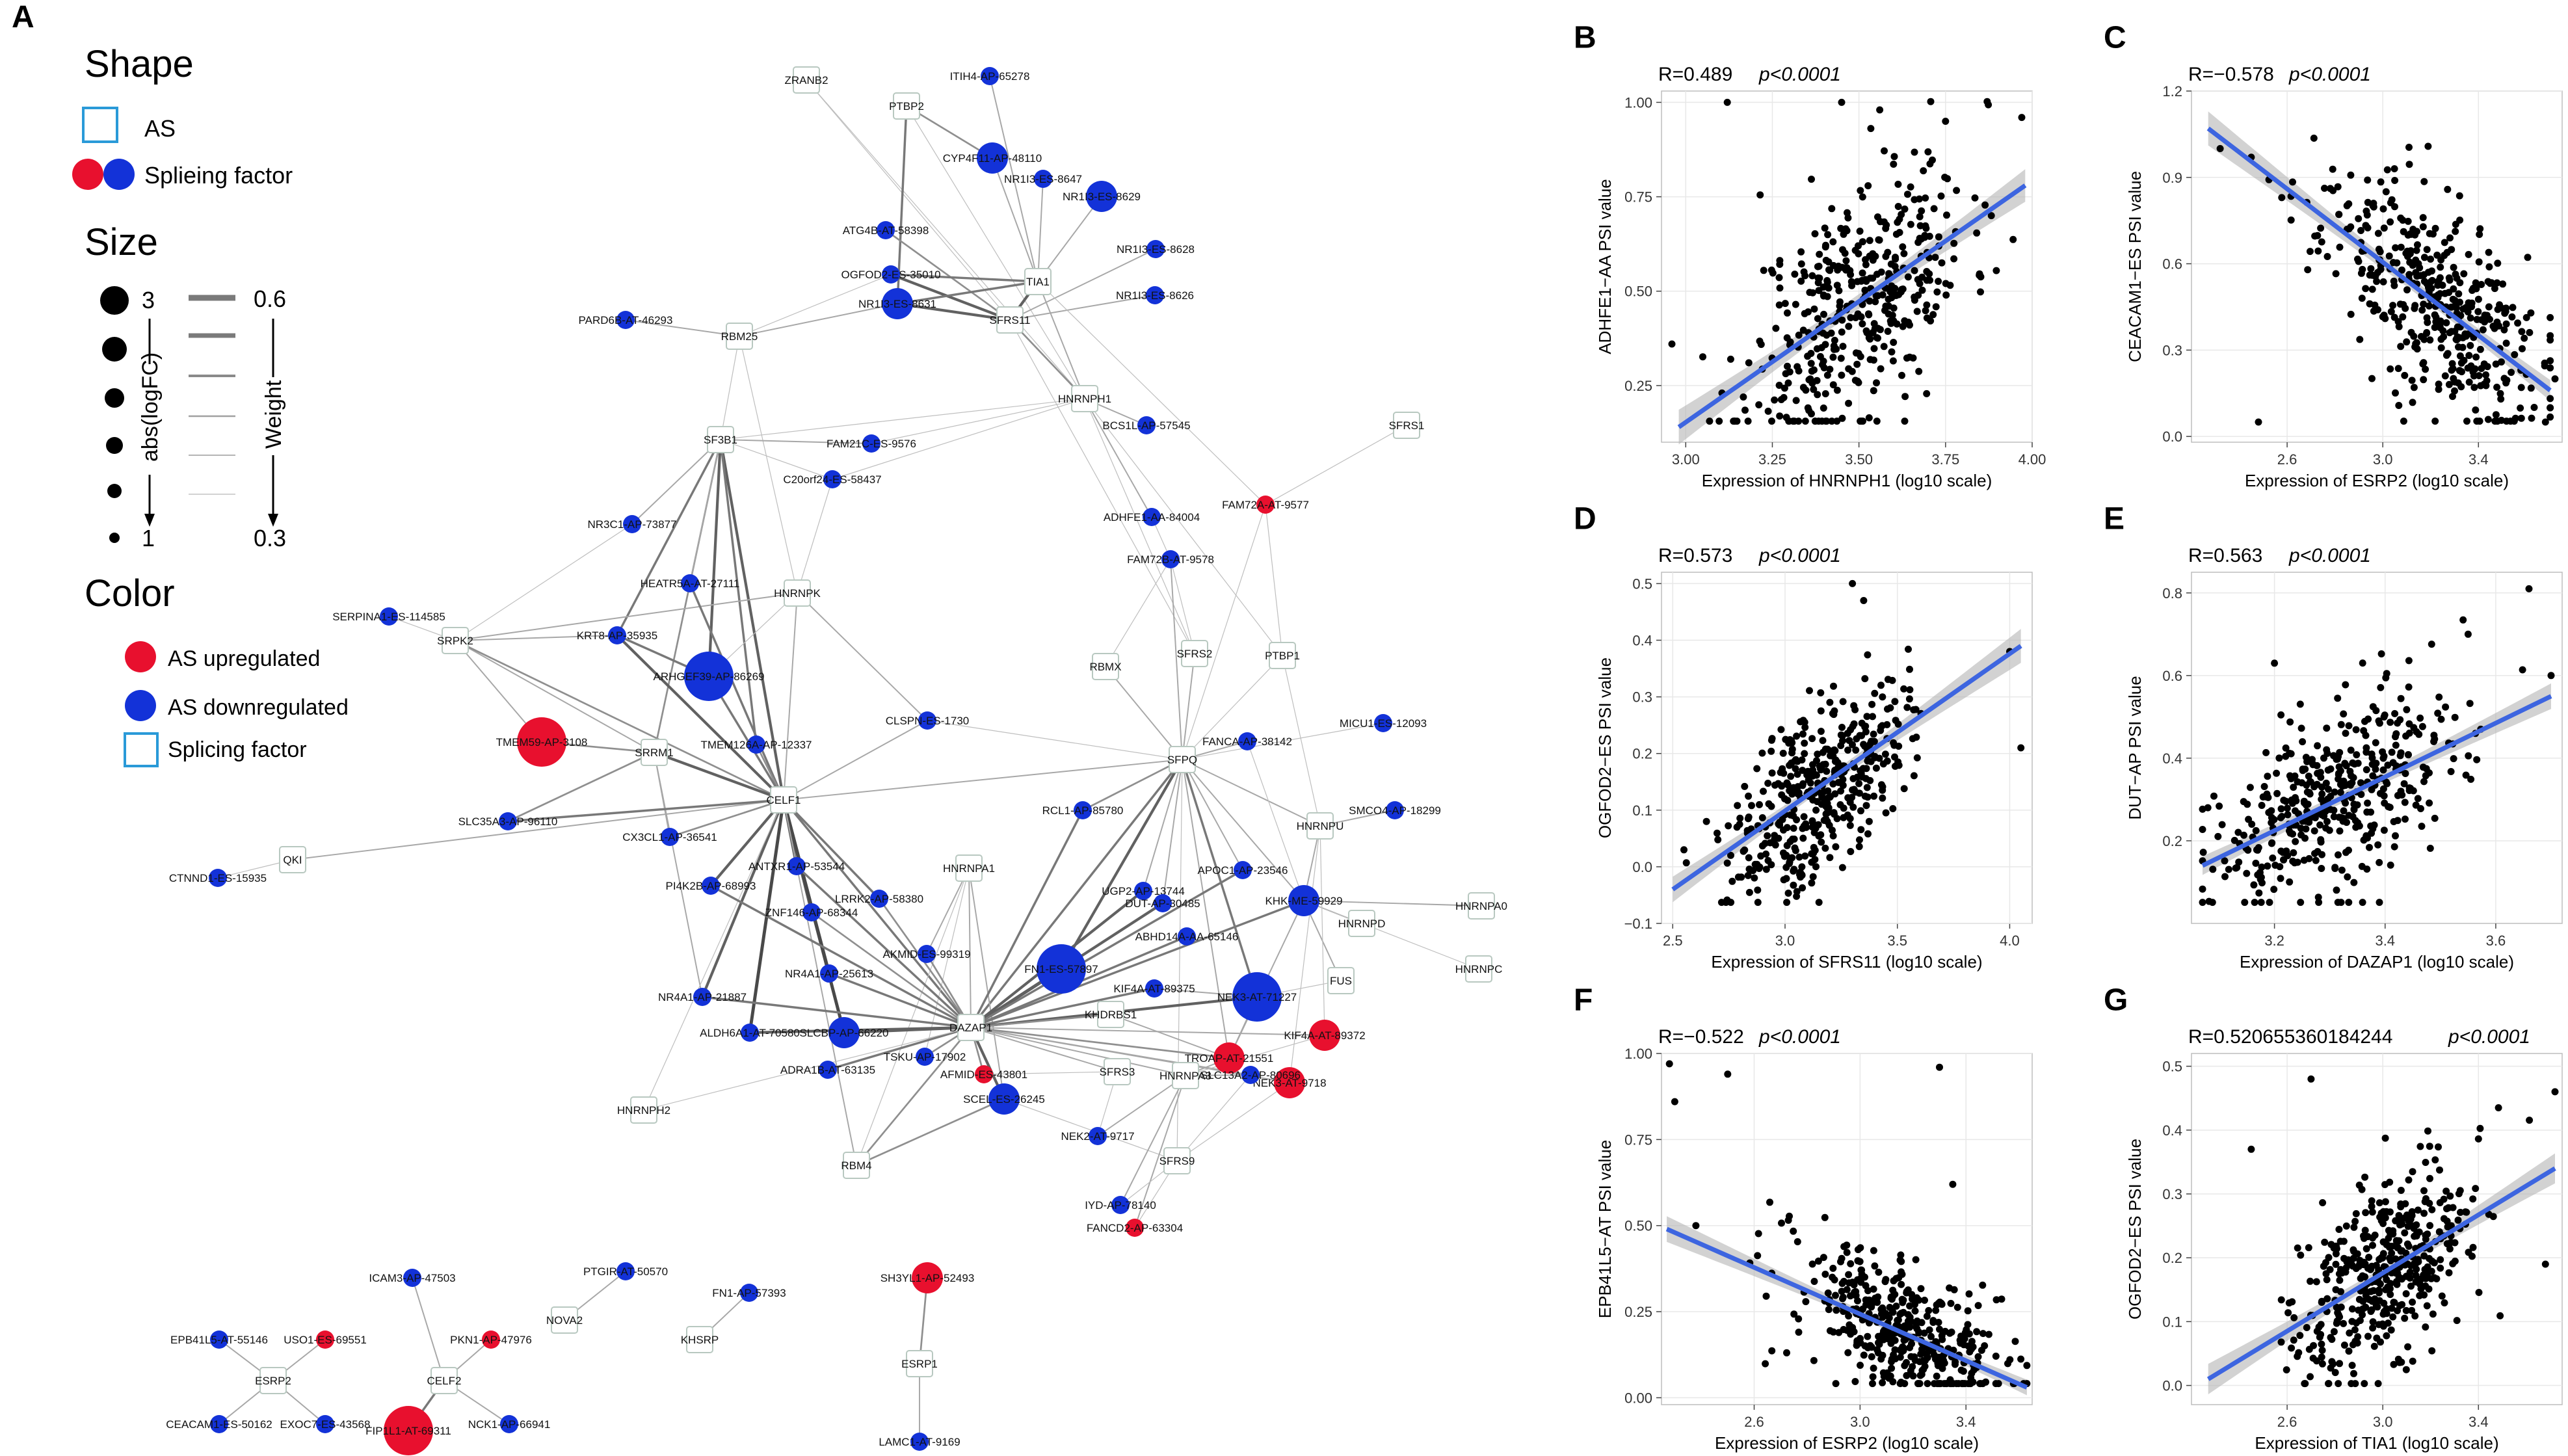 Image resolution: width=2568 pixels, height=1456 pixels. Describe the element at coordinates (843, 1033) in the screenshot. I see `network-node-label: SLCBP-AP-66220` at that location.